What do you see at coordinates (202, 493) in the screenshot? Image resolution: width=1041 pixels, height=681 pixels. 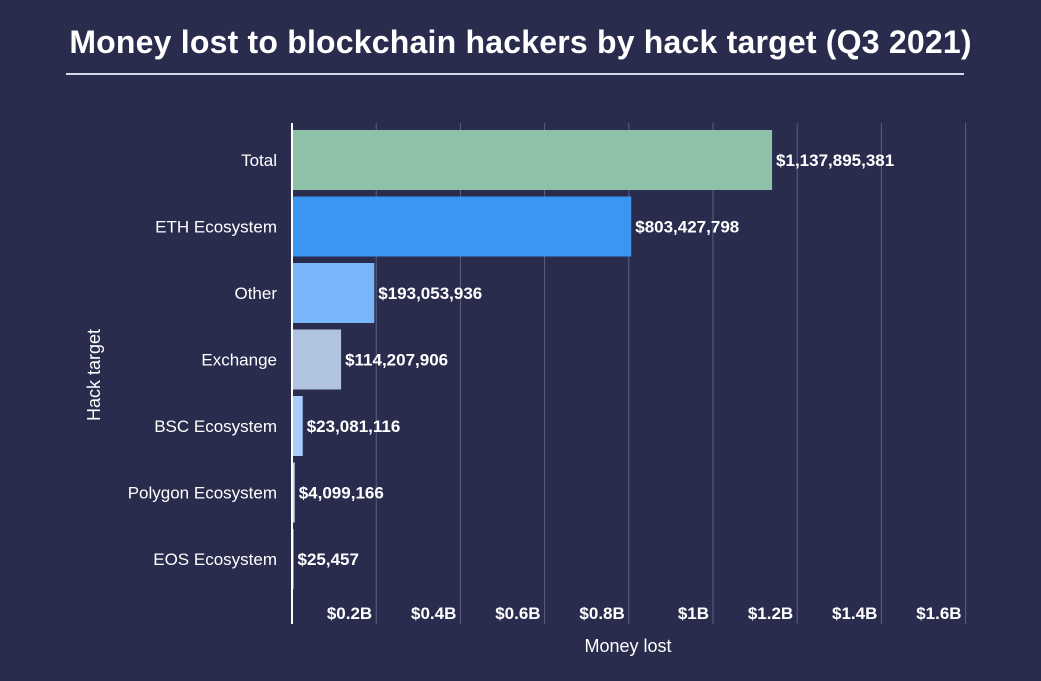 I see `category-label: Polygon Ecosystem` at bounding box center [202, 493].